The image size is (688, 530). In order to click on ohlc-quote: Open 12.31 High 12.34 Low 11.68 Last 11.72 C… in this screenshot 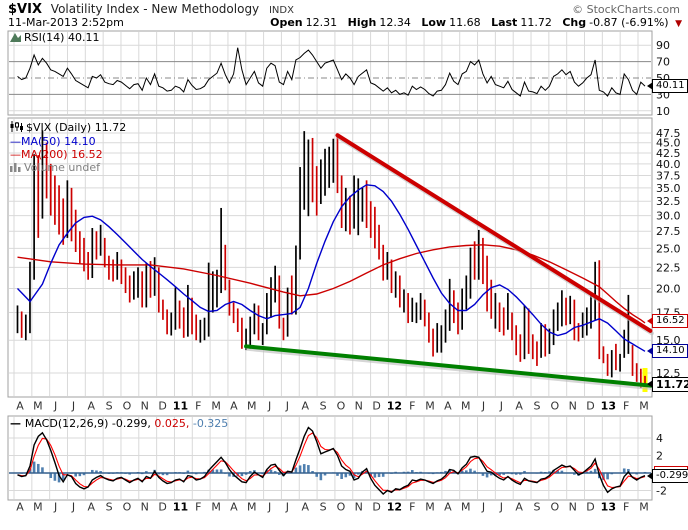, I will do `click(472, 22)`.